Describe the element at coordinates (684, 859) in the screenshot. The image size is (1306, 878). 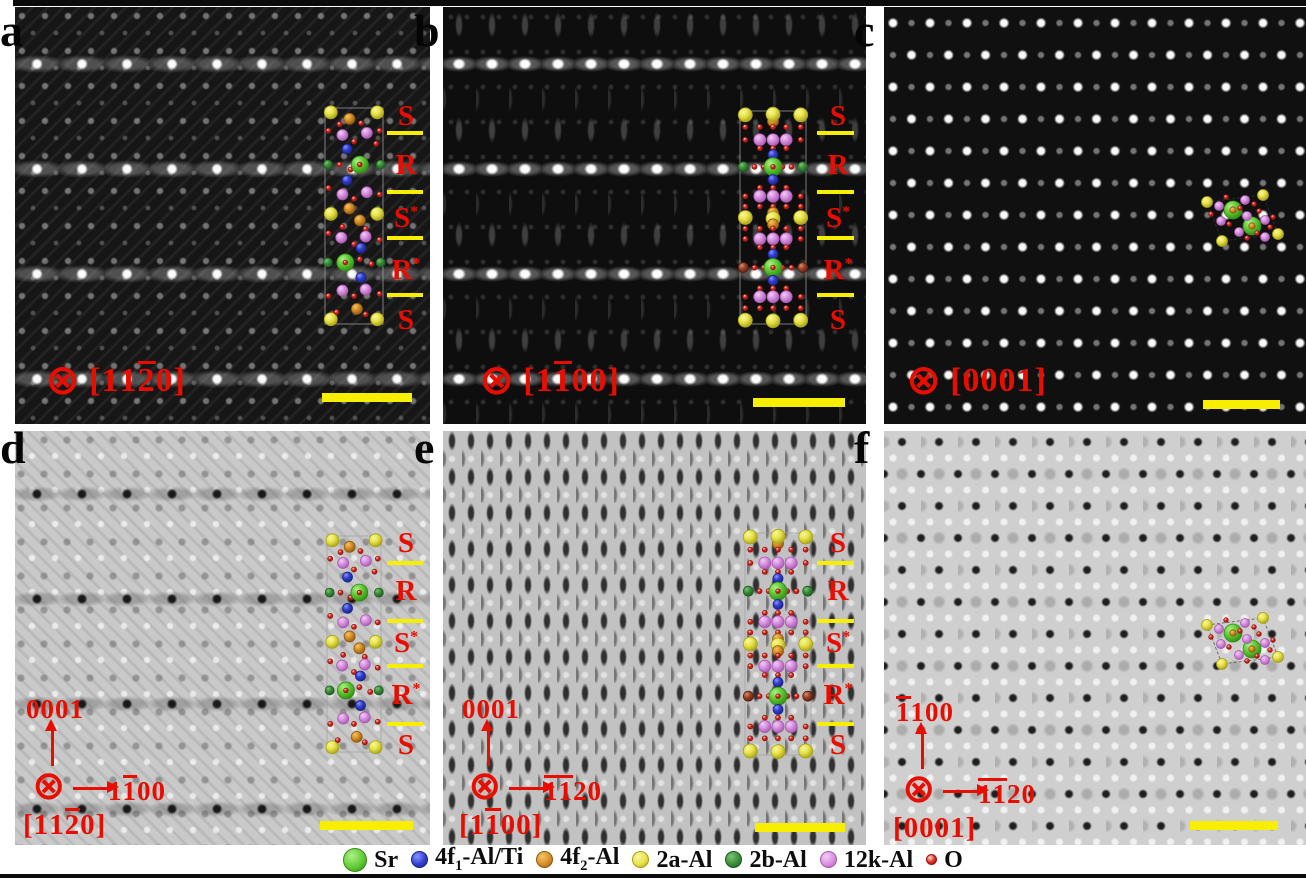
I see `legend-label-al2a: 2a-Al` at that location.